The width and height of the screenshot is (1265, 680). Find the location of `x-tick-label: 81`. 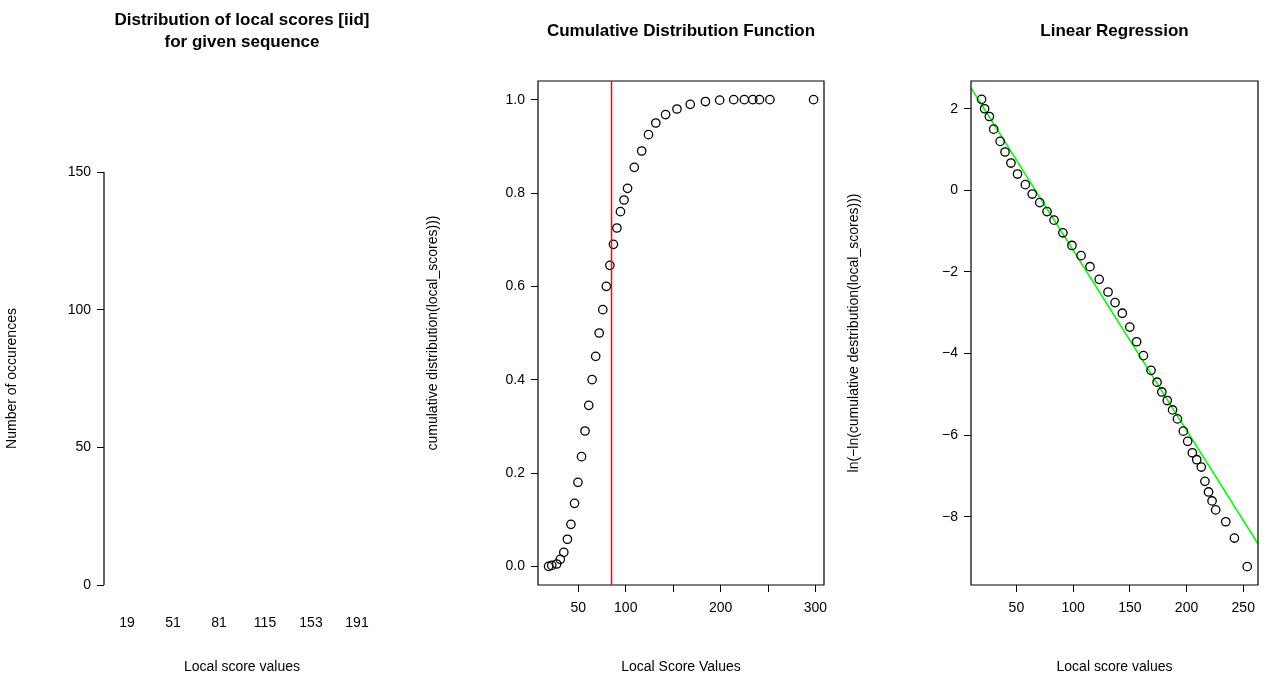

x-tick-label: 81 is located at coordinates (219, 622).